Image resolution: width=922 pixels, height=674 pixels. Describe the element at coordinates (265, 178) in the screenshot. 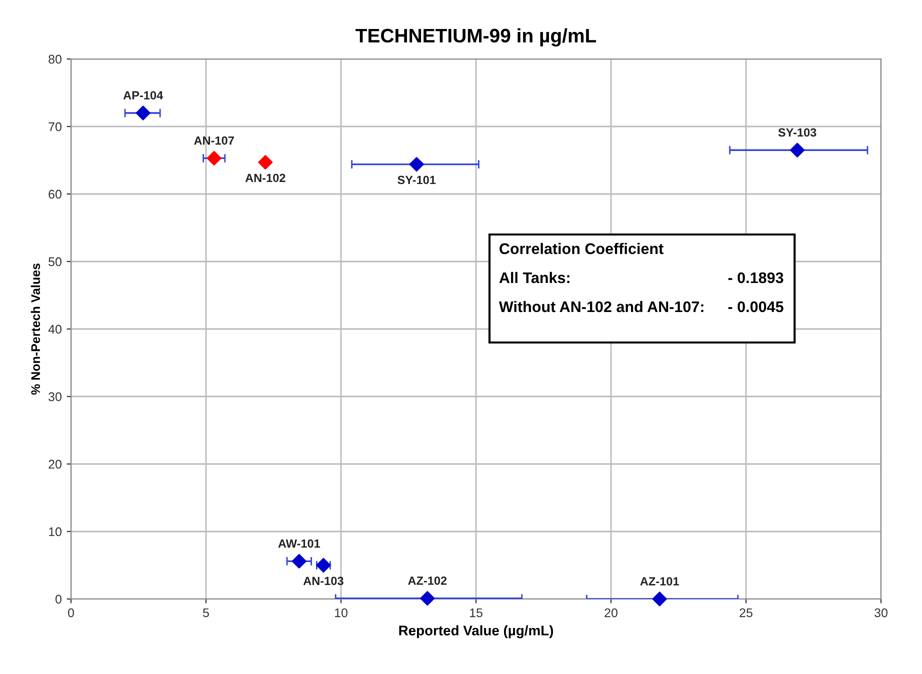

I see `annotation: AN-102` at that location.